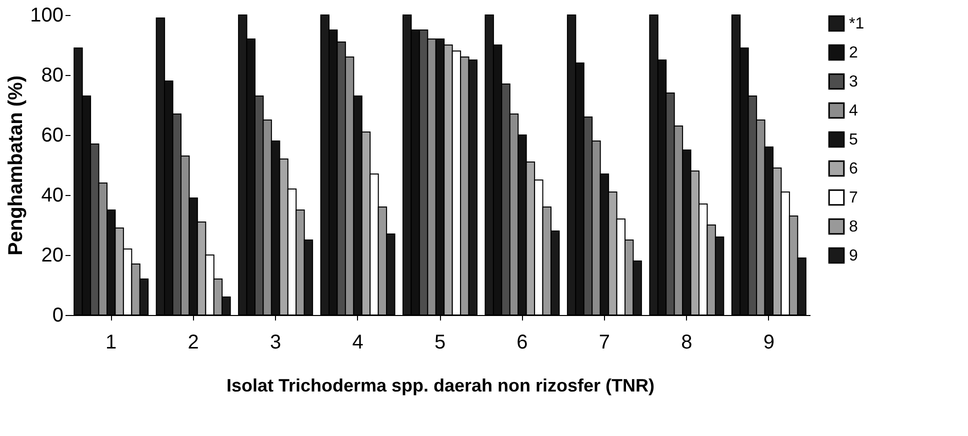 The width and height of the screenshot is (968, 436). Describe the element at coordinates (853, 256) in the screenshot. I see `legend-label: 9` at that location.